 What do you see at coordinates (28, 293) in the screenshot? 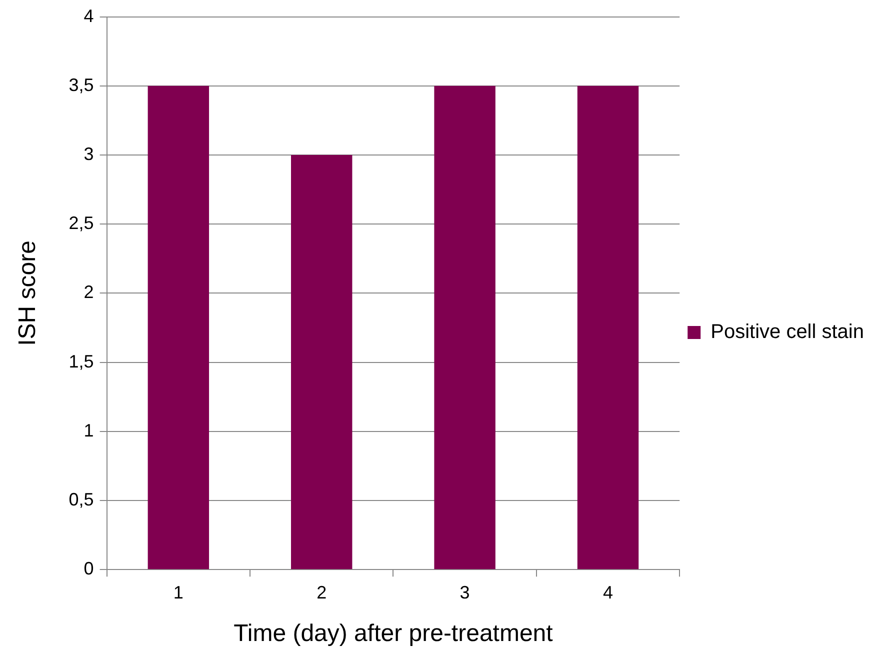
I see `y-axis-title: ISH score` at bounding box center [28, 293].